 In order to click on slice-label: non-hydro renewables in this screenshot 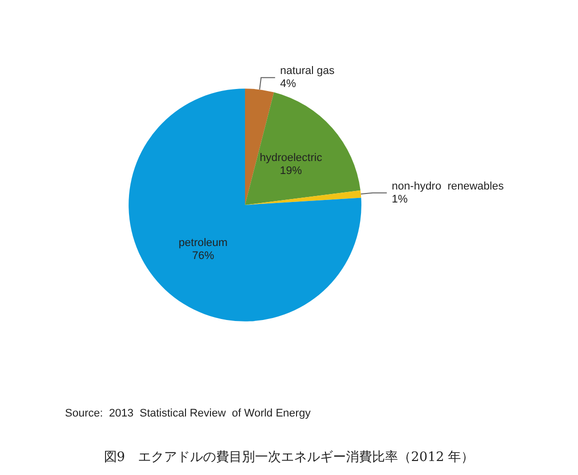, I will do `click(448, 186)`.